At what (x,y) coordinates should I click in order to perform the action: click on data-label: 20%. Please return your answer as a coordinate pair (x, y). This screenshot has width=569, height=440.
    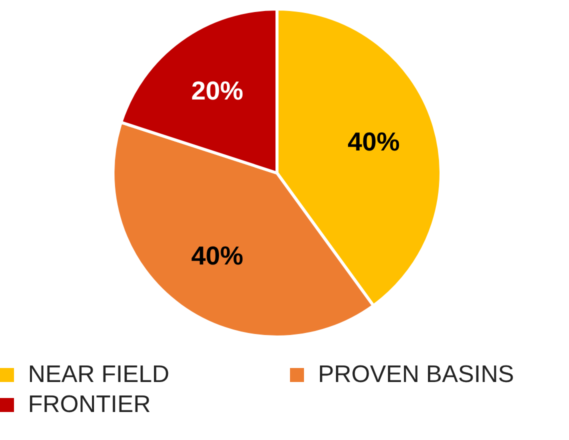
    Looking at the image, I should click on (217, 91).